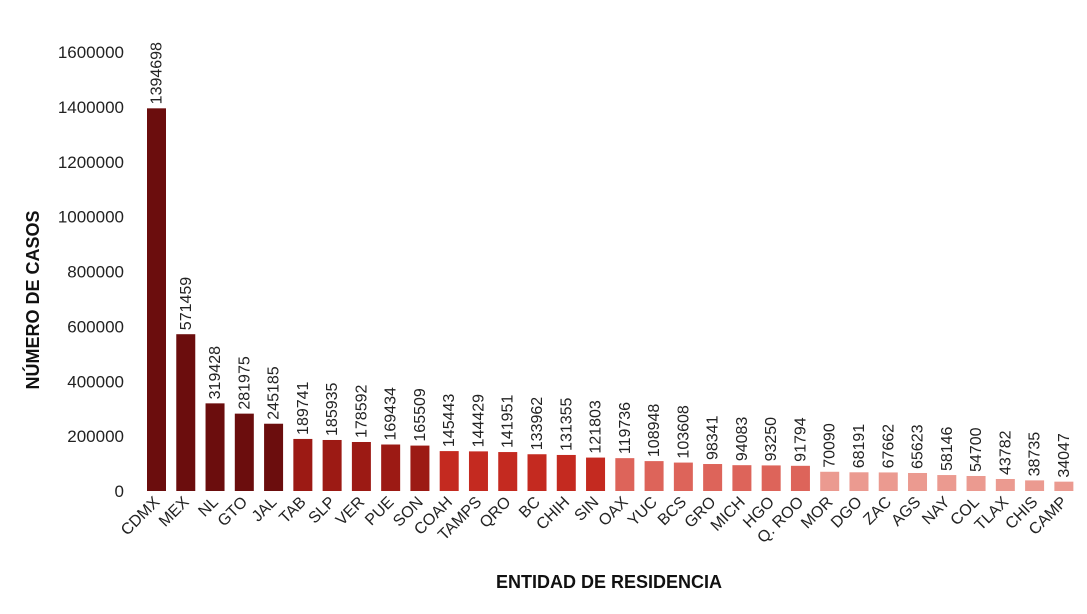 The image size is (1087, 614). What do you see at coordinates (1035, 454) in the screenshot?
I see `bar-data-label: 38735` at bounding box center [1035, 454].